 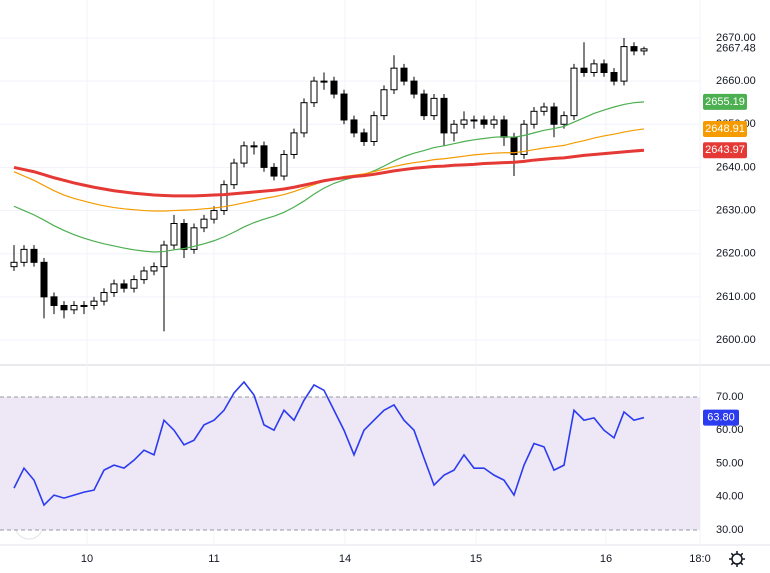 What do you see at coordinates (476, 559) in the screenshot?
I see `x-tick-label: 15` at bounding box center [476, 559].